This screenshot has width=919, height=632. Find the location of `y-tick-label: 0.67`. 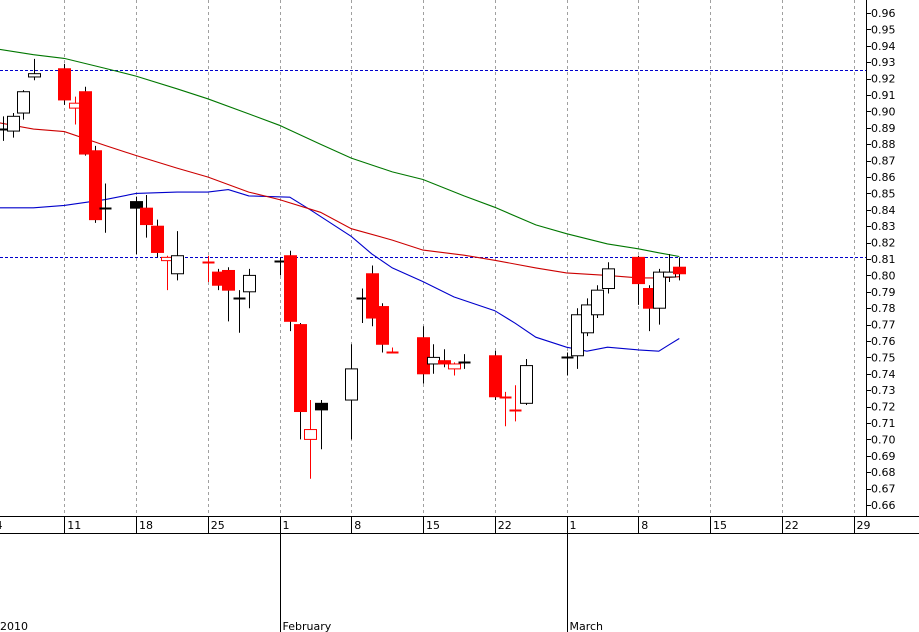

y-tick-label: 0.67 is located at coordinates (883, 489).